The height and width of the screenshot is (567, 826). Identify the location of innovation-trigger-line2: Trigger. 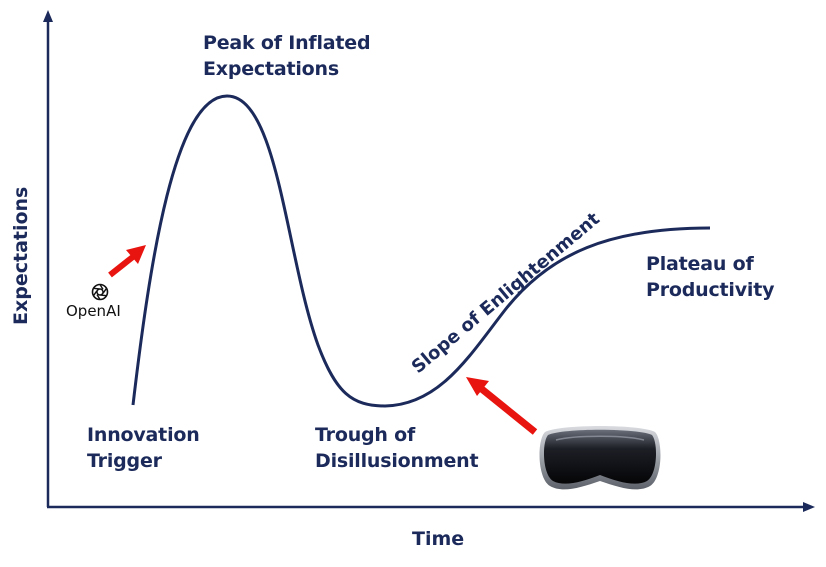
(124, 461).